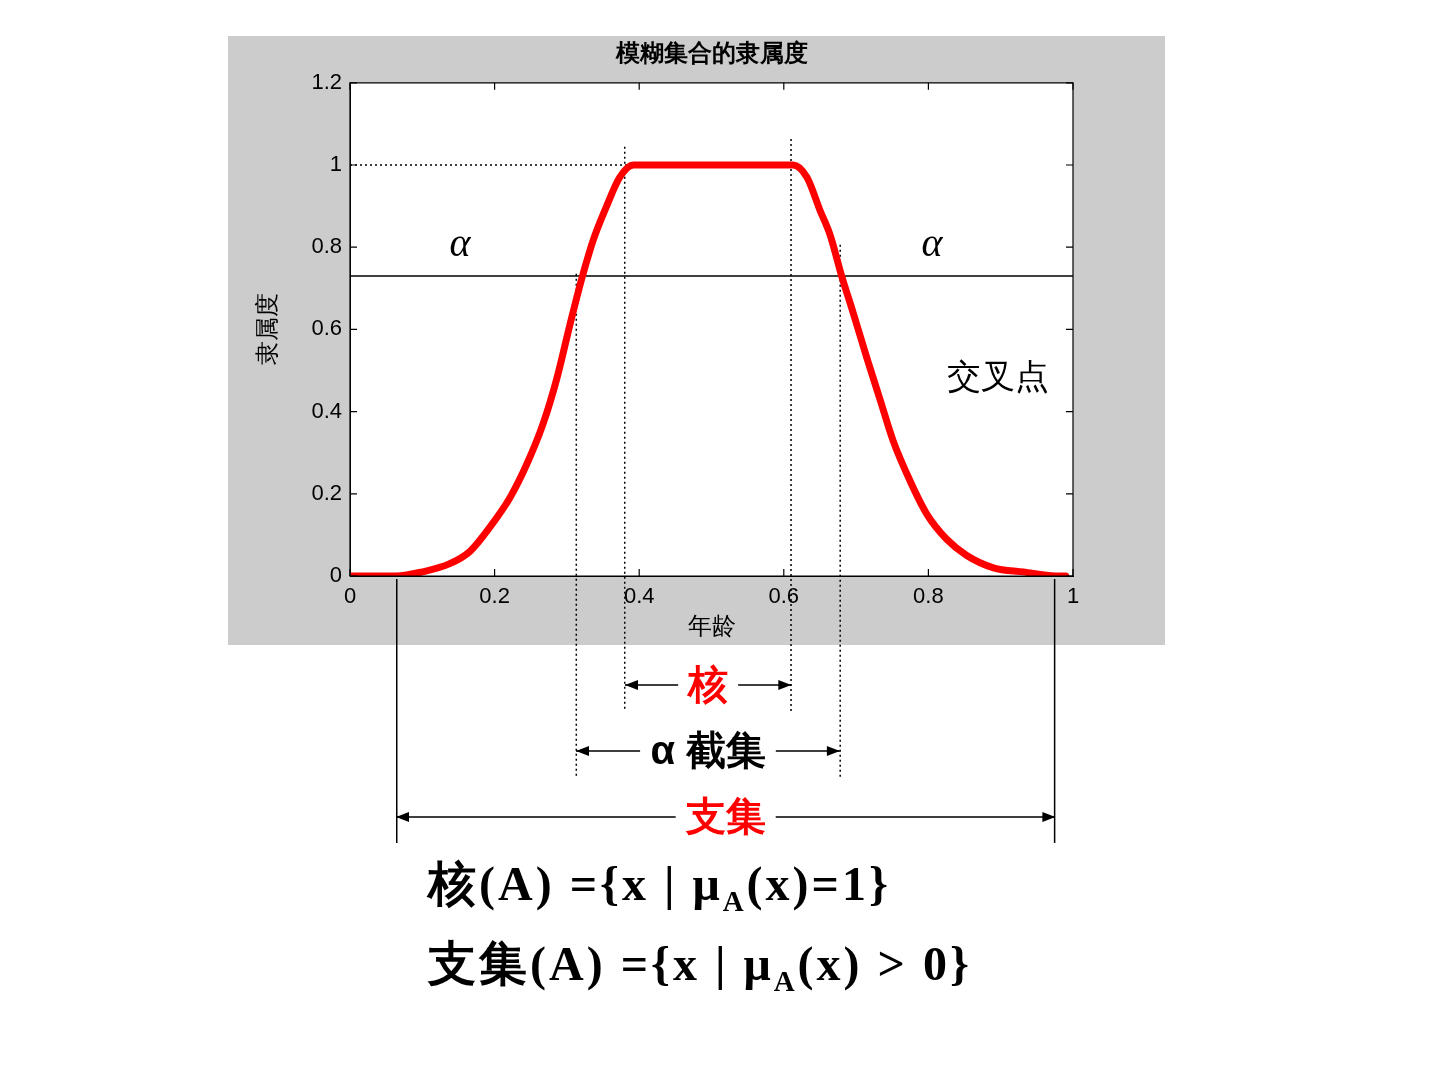  Describe the element at coordinates (639, 596) in the screenshot. I see `x-tick-label: 0.4` at that location.